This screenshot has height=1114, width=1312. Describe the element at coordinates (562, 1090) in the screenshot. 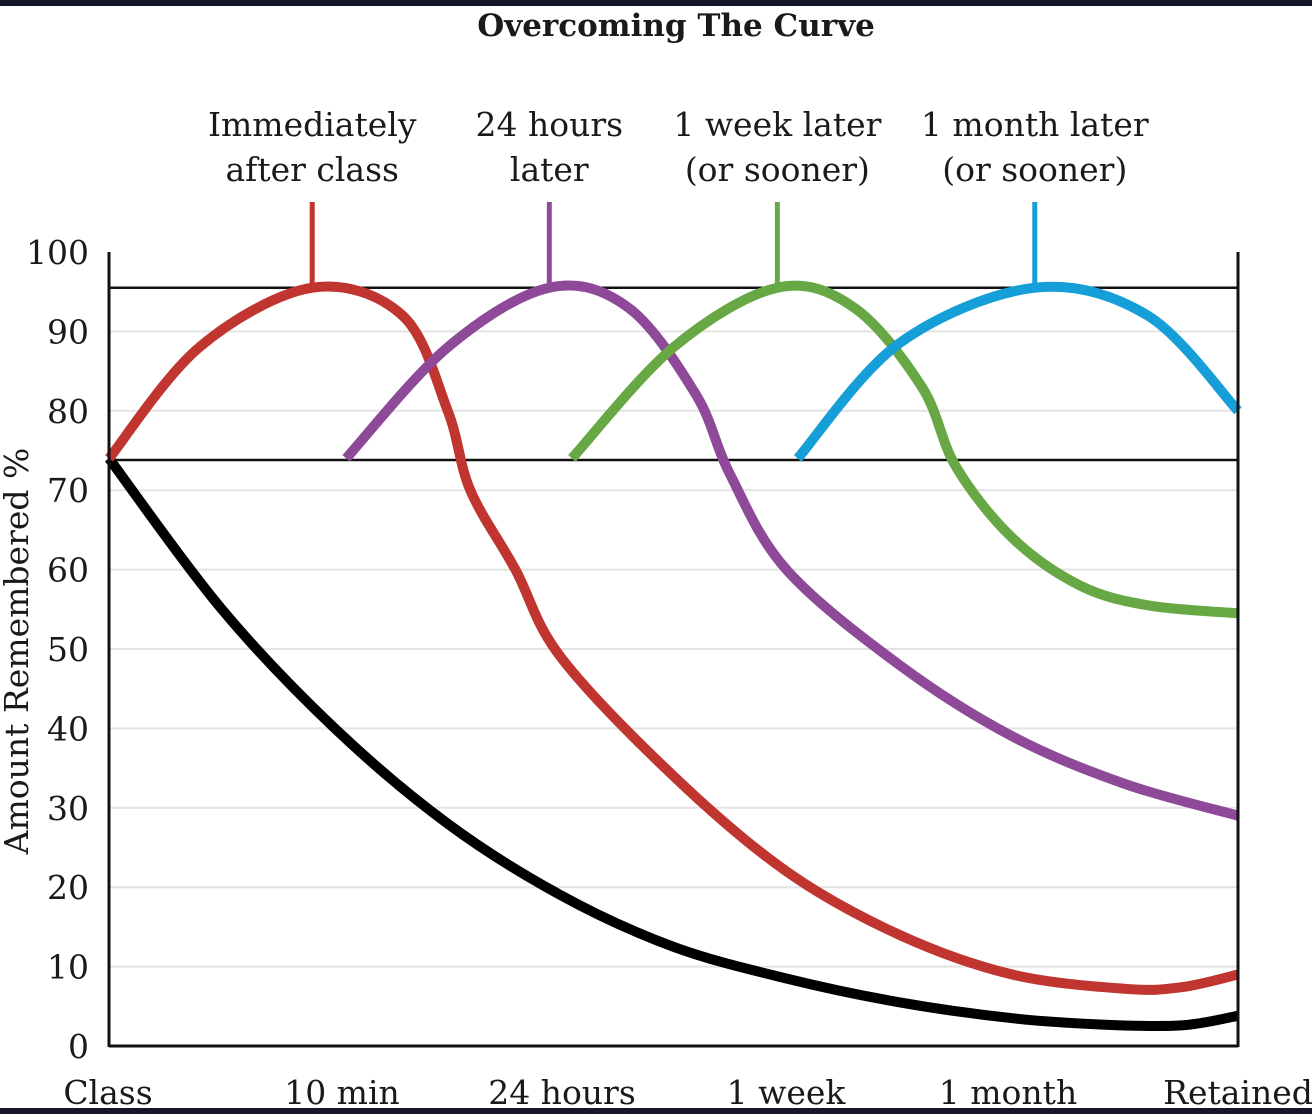

I see `x-tick-3: 24 hours` at that location.